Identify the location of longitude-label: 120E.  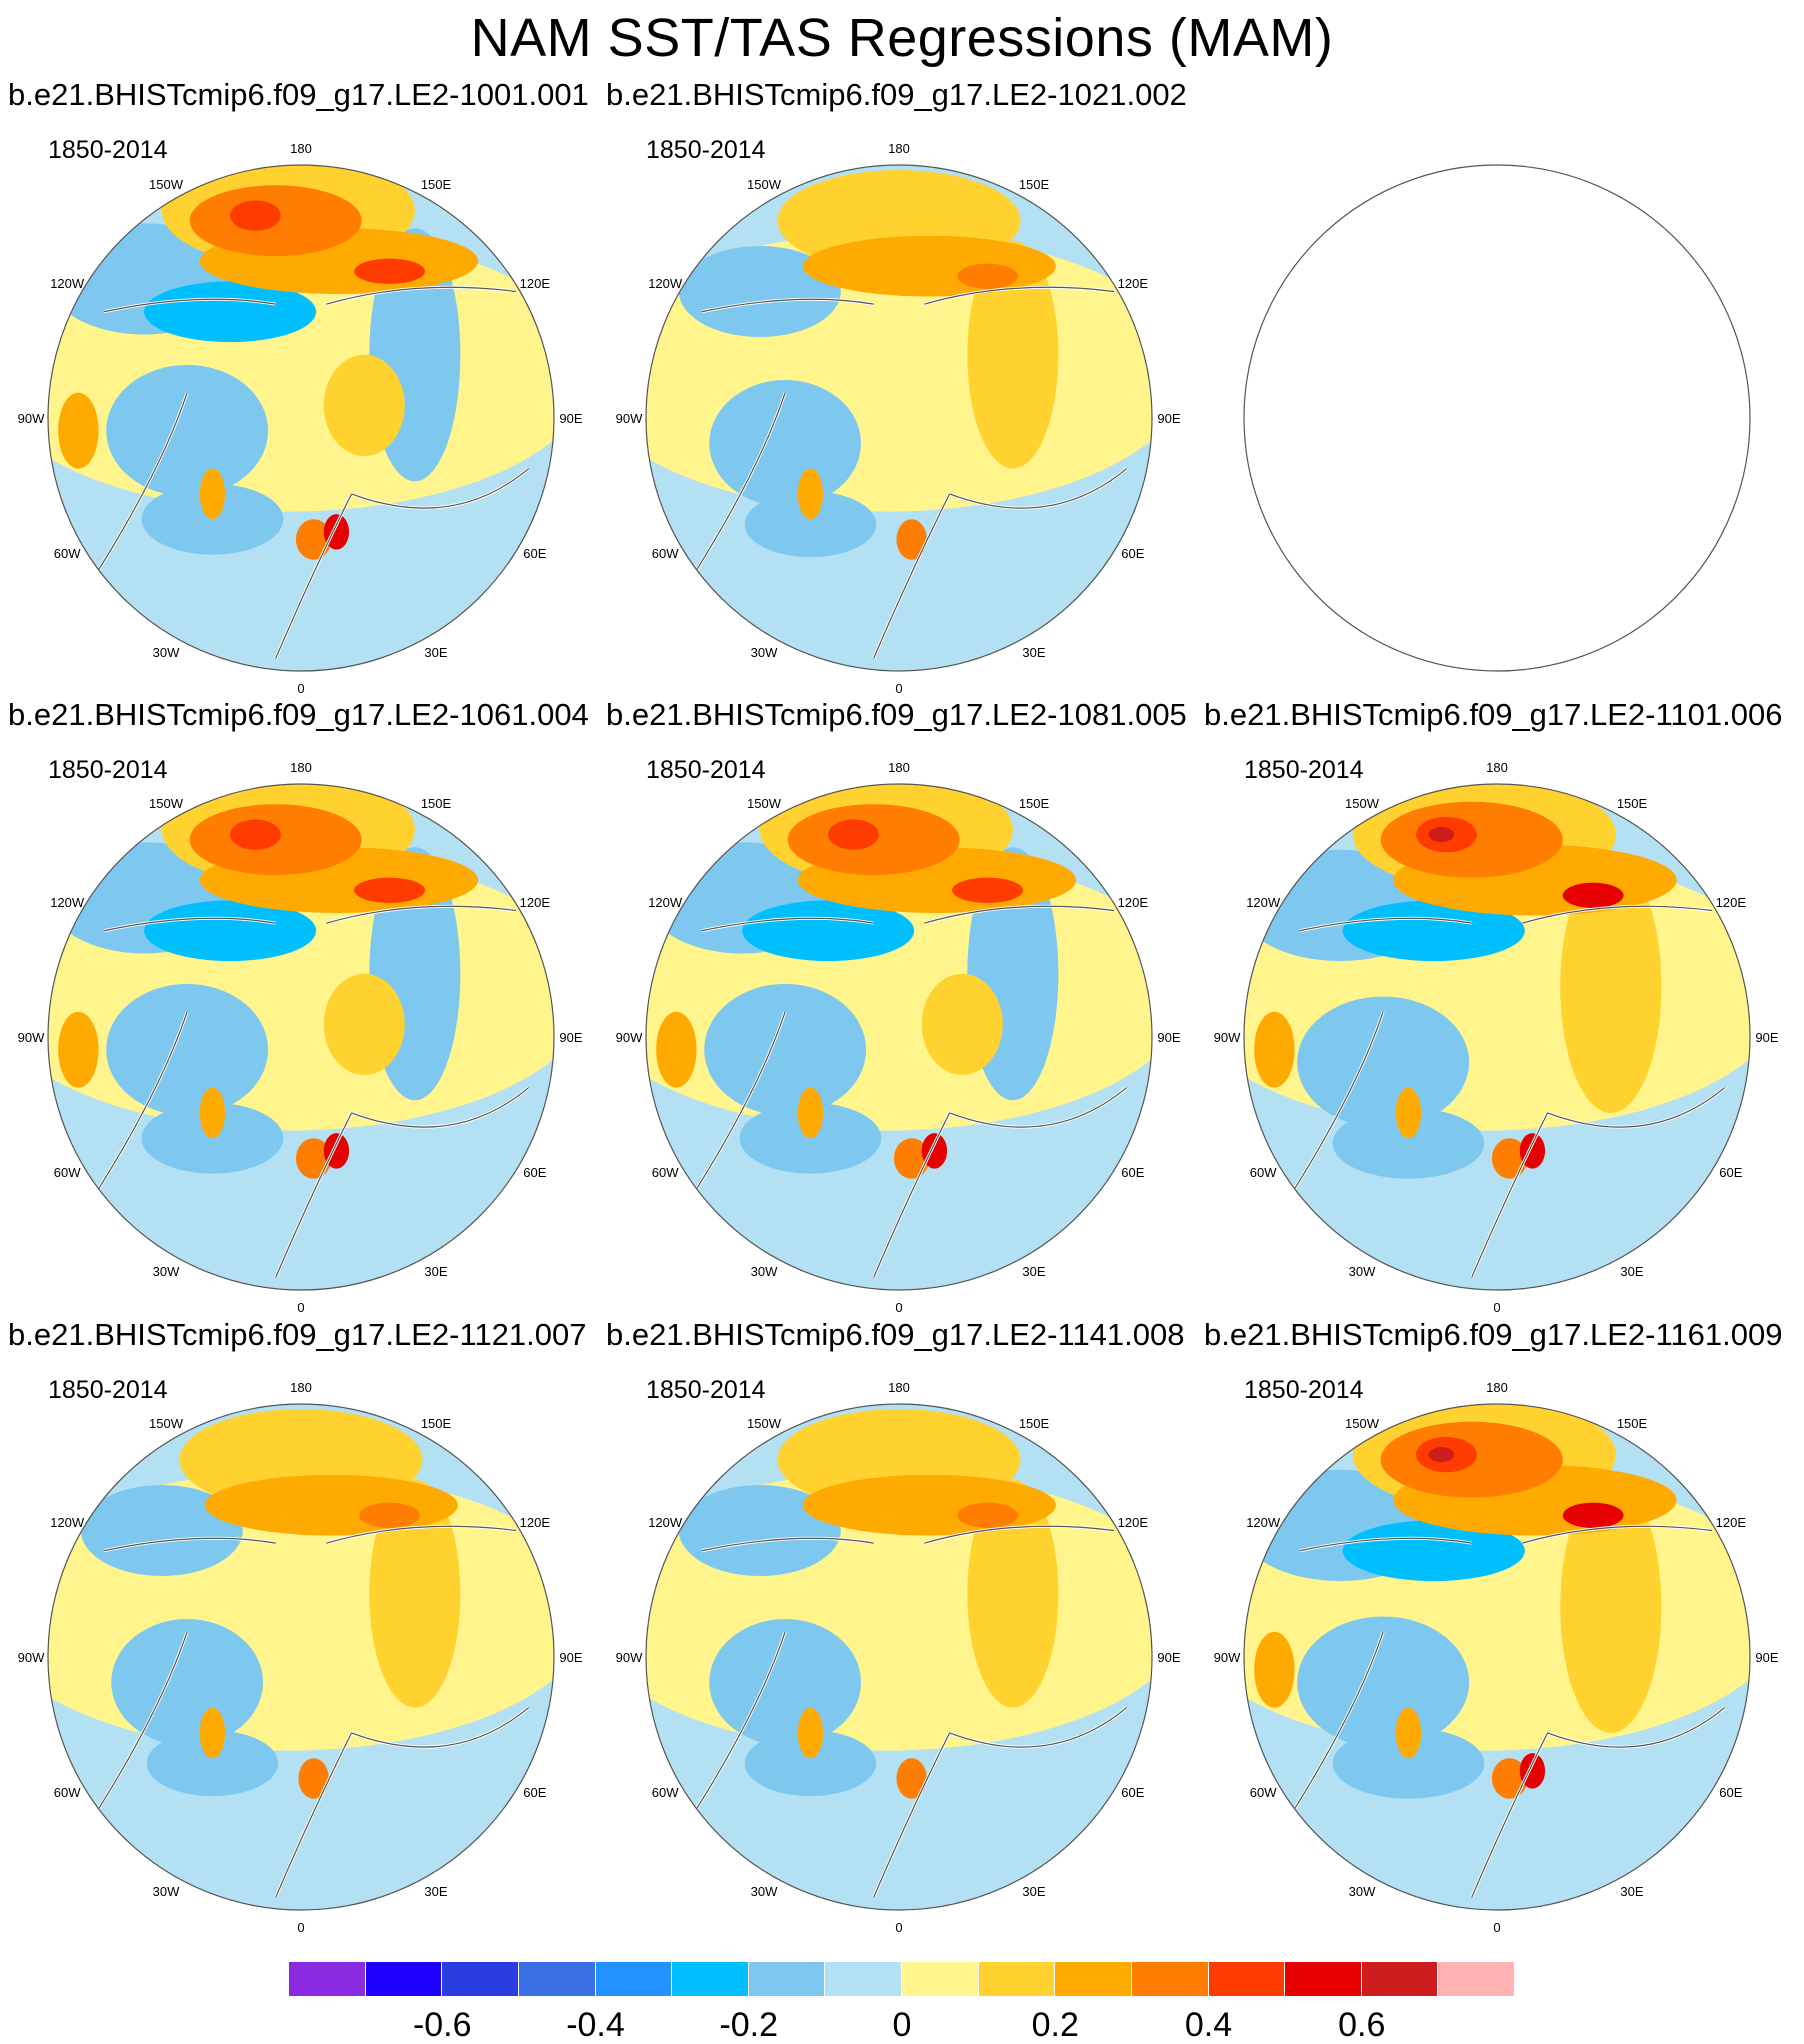
(535, 283).